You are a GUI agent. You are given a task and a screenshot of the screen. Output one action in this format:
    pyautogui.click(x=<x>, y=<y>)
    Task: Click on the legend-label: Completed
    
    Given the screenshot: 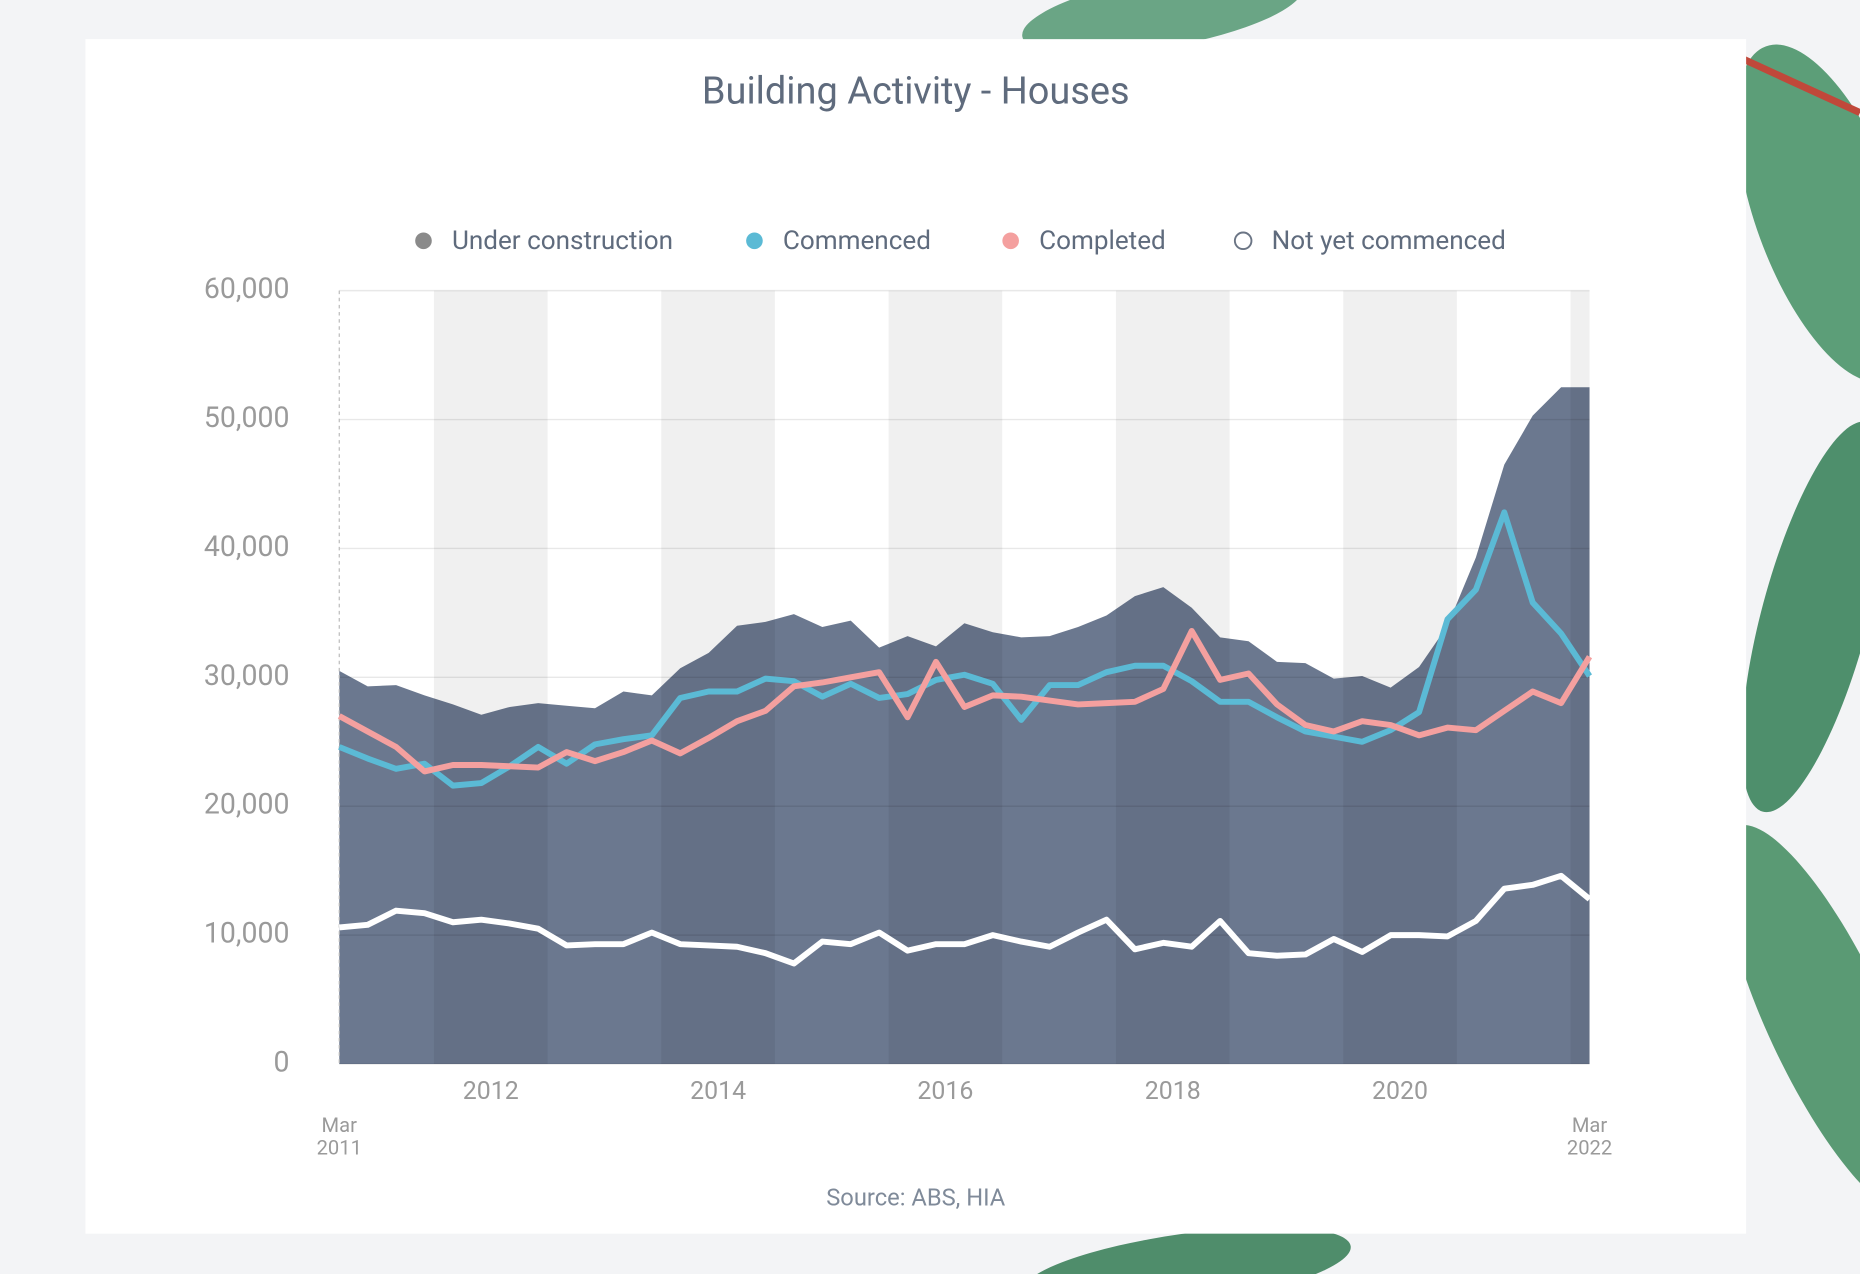 What is the action you would take?
    pyautogui.click(x=1102, y=241)
    